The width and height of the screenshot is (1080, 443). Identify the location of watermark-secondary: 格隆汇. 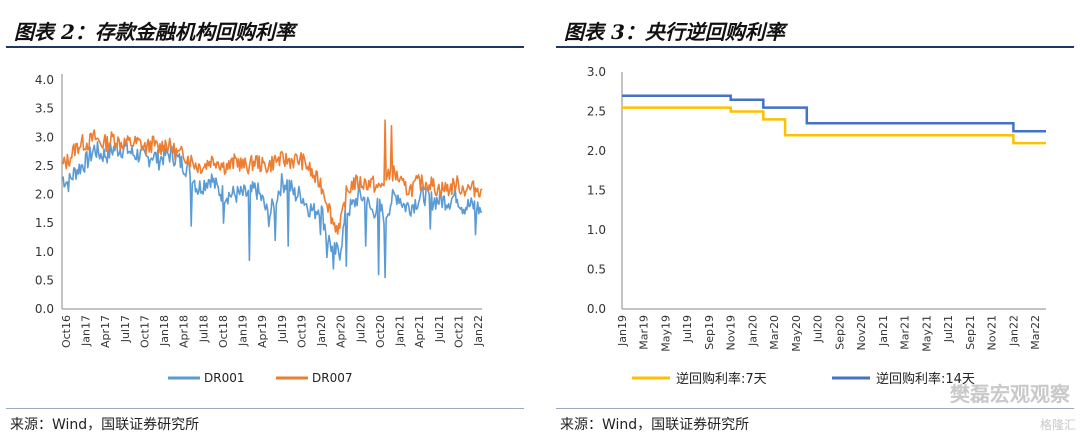
(1057, 425).